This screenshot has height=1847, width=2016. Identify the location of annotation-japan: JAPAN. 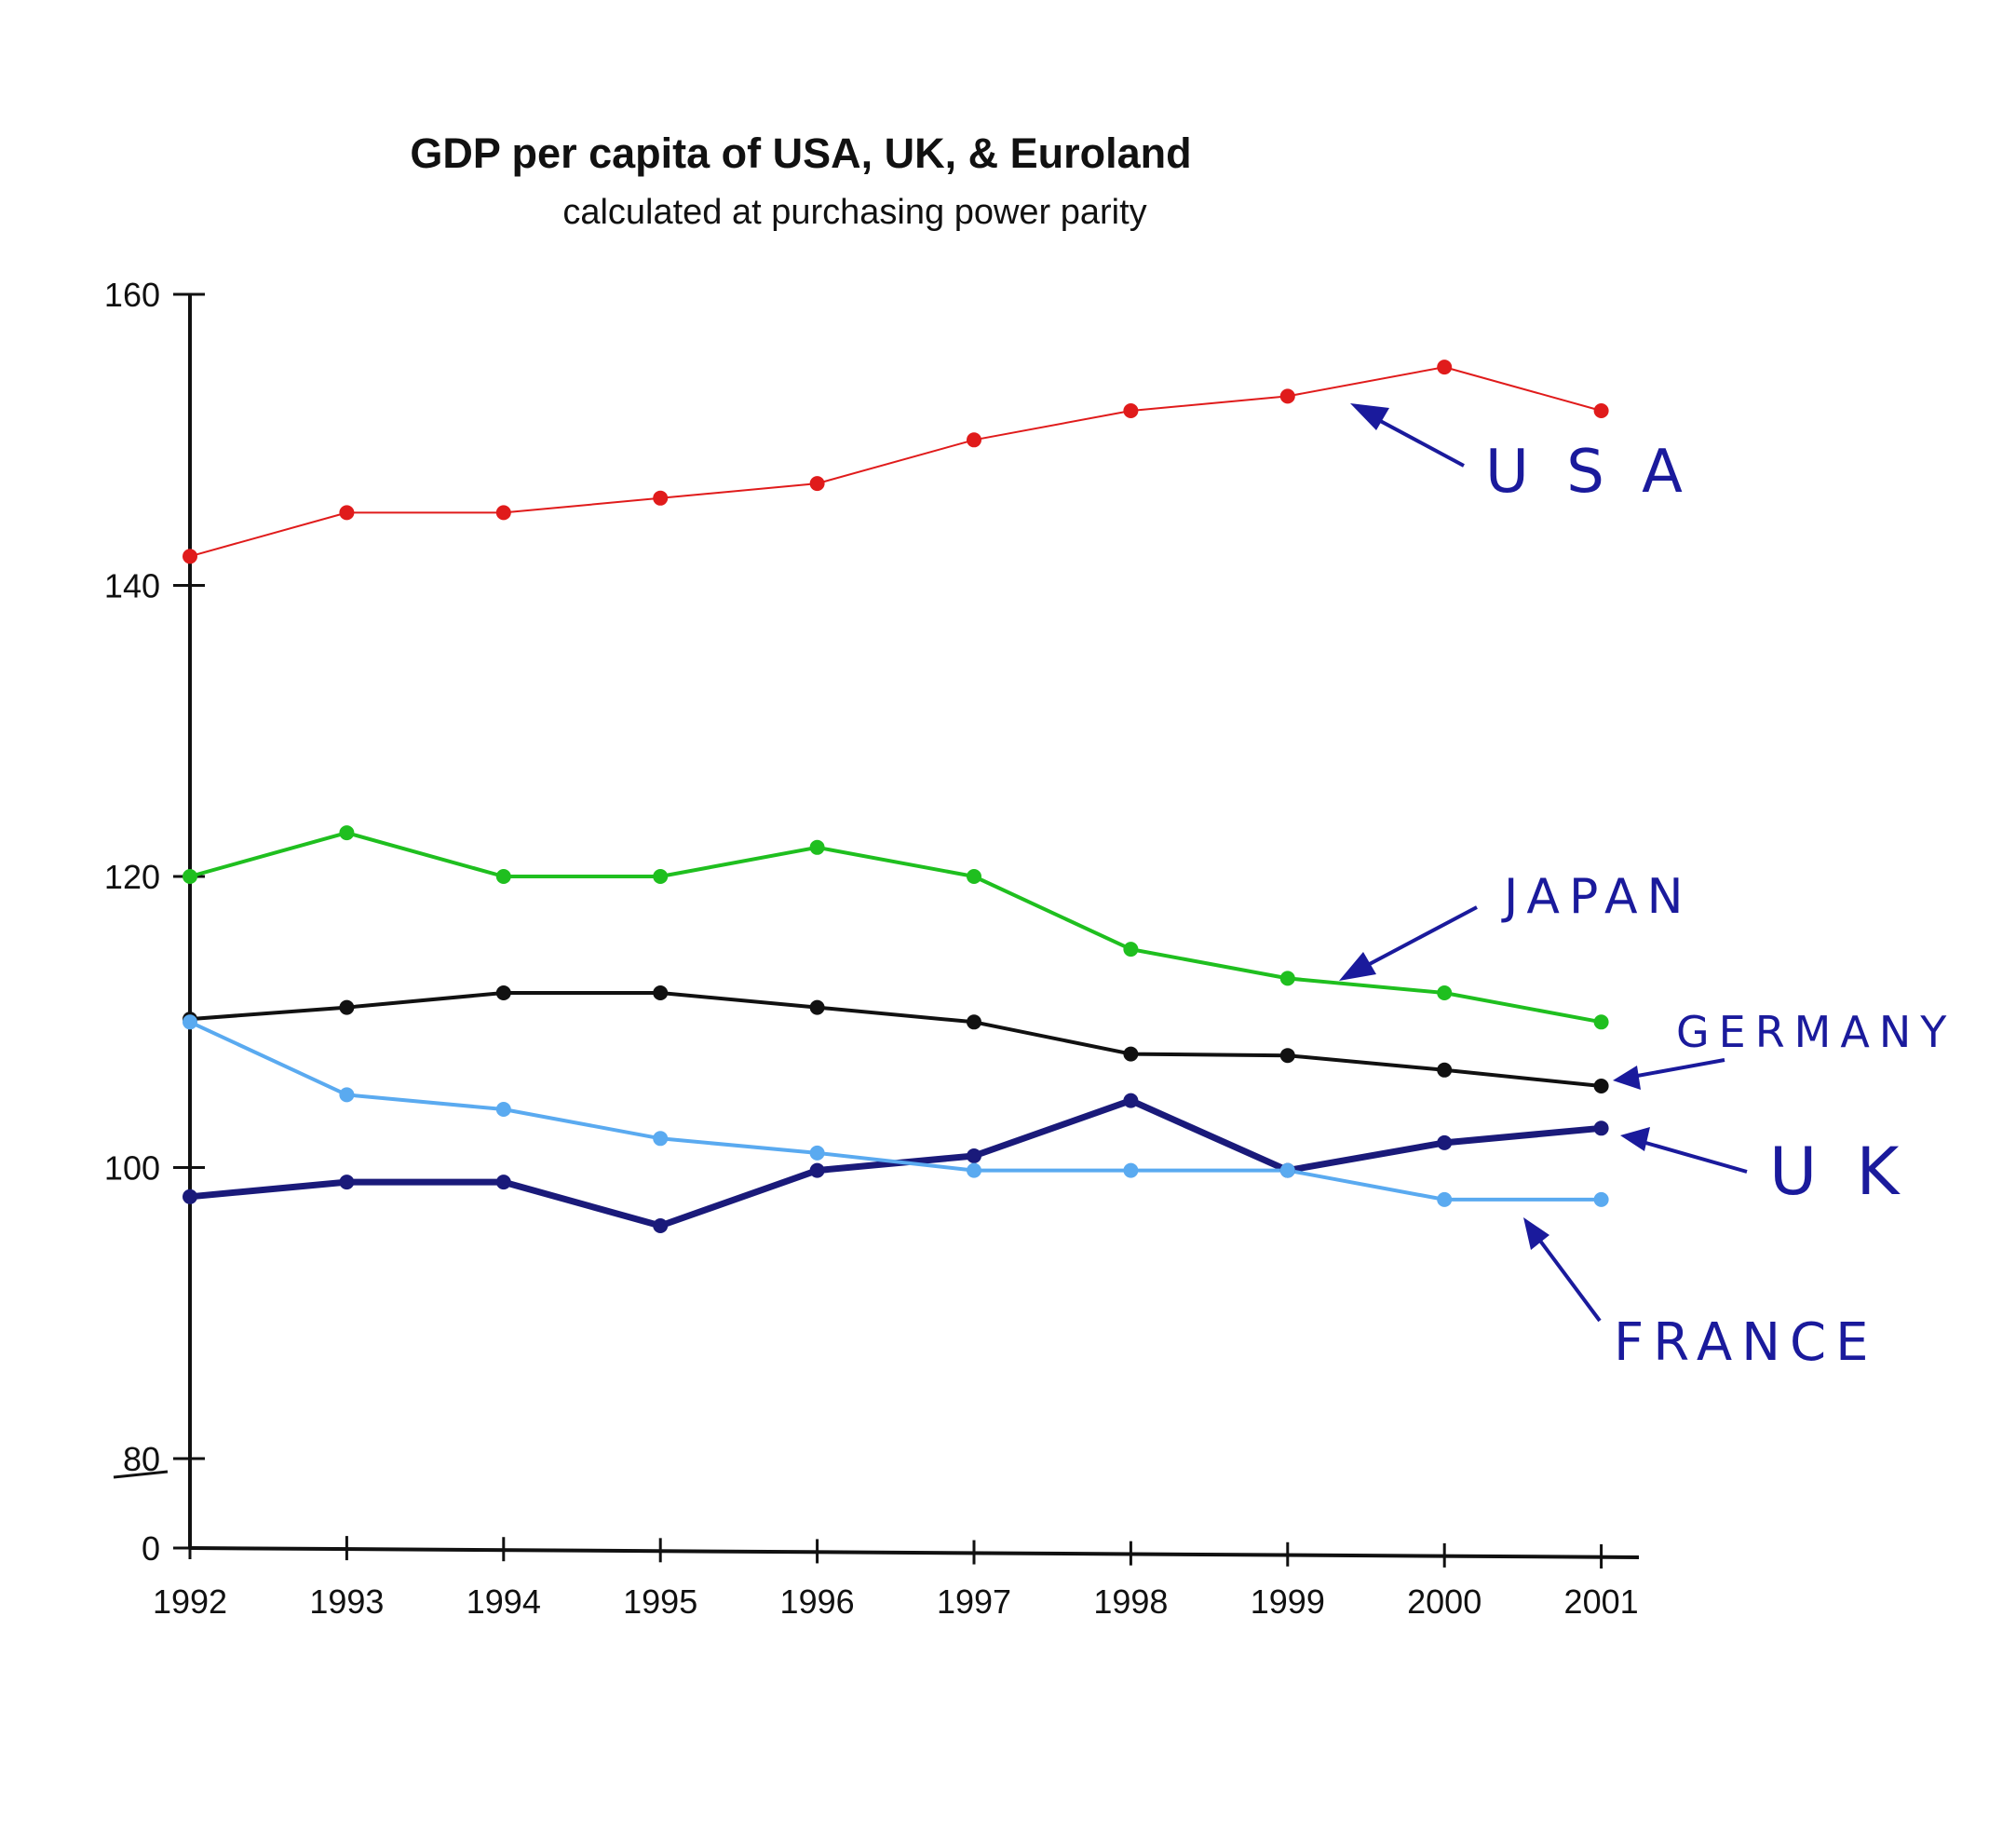
(1516, 925).